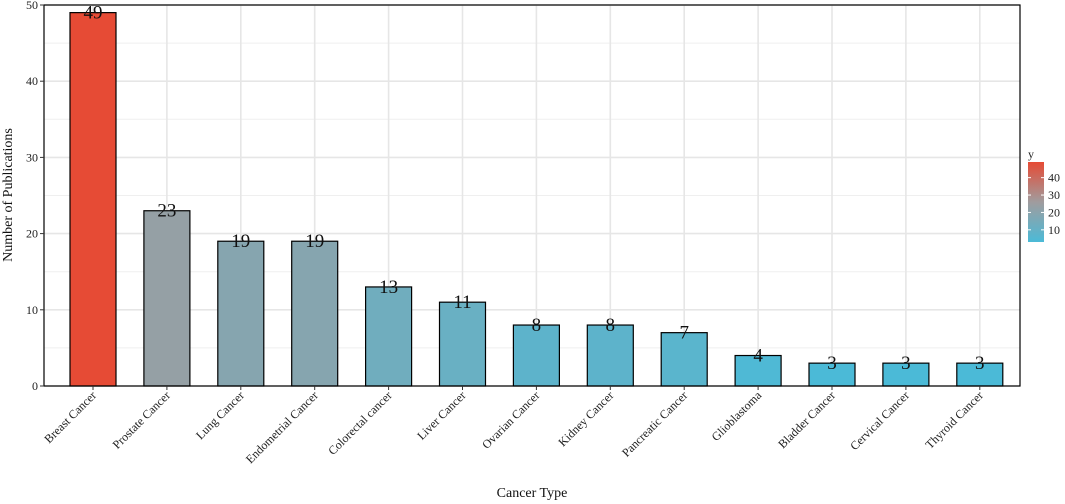 This screenshot has width=1065, height=504. What do you see at coordinates (70, 417) in the screenshot?
I see `x-tick-label: Breast Cancer` at bounding box center [70, 417].